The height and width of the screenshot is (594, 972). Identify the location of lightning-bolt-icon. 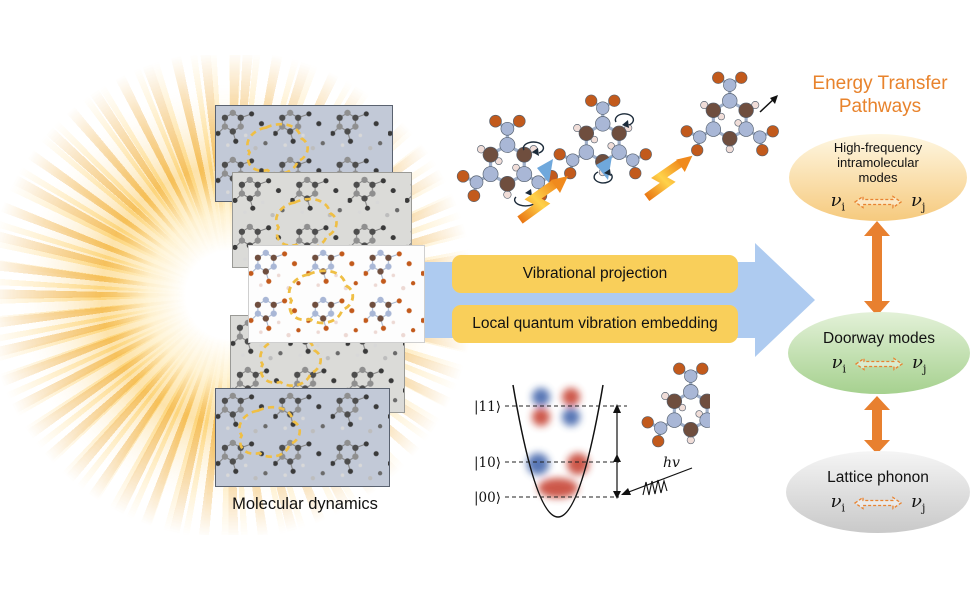
(670, 177).